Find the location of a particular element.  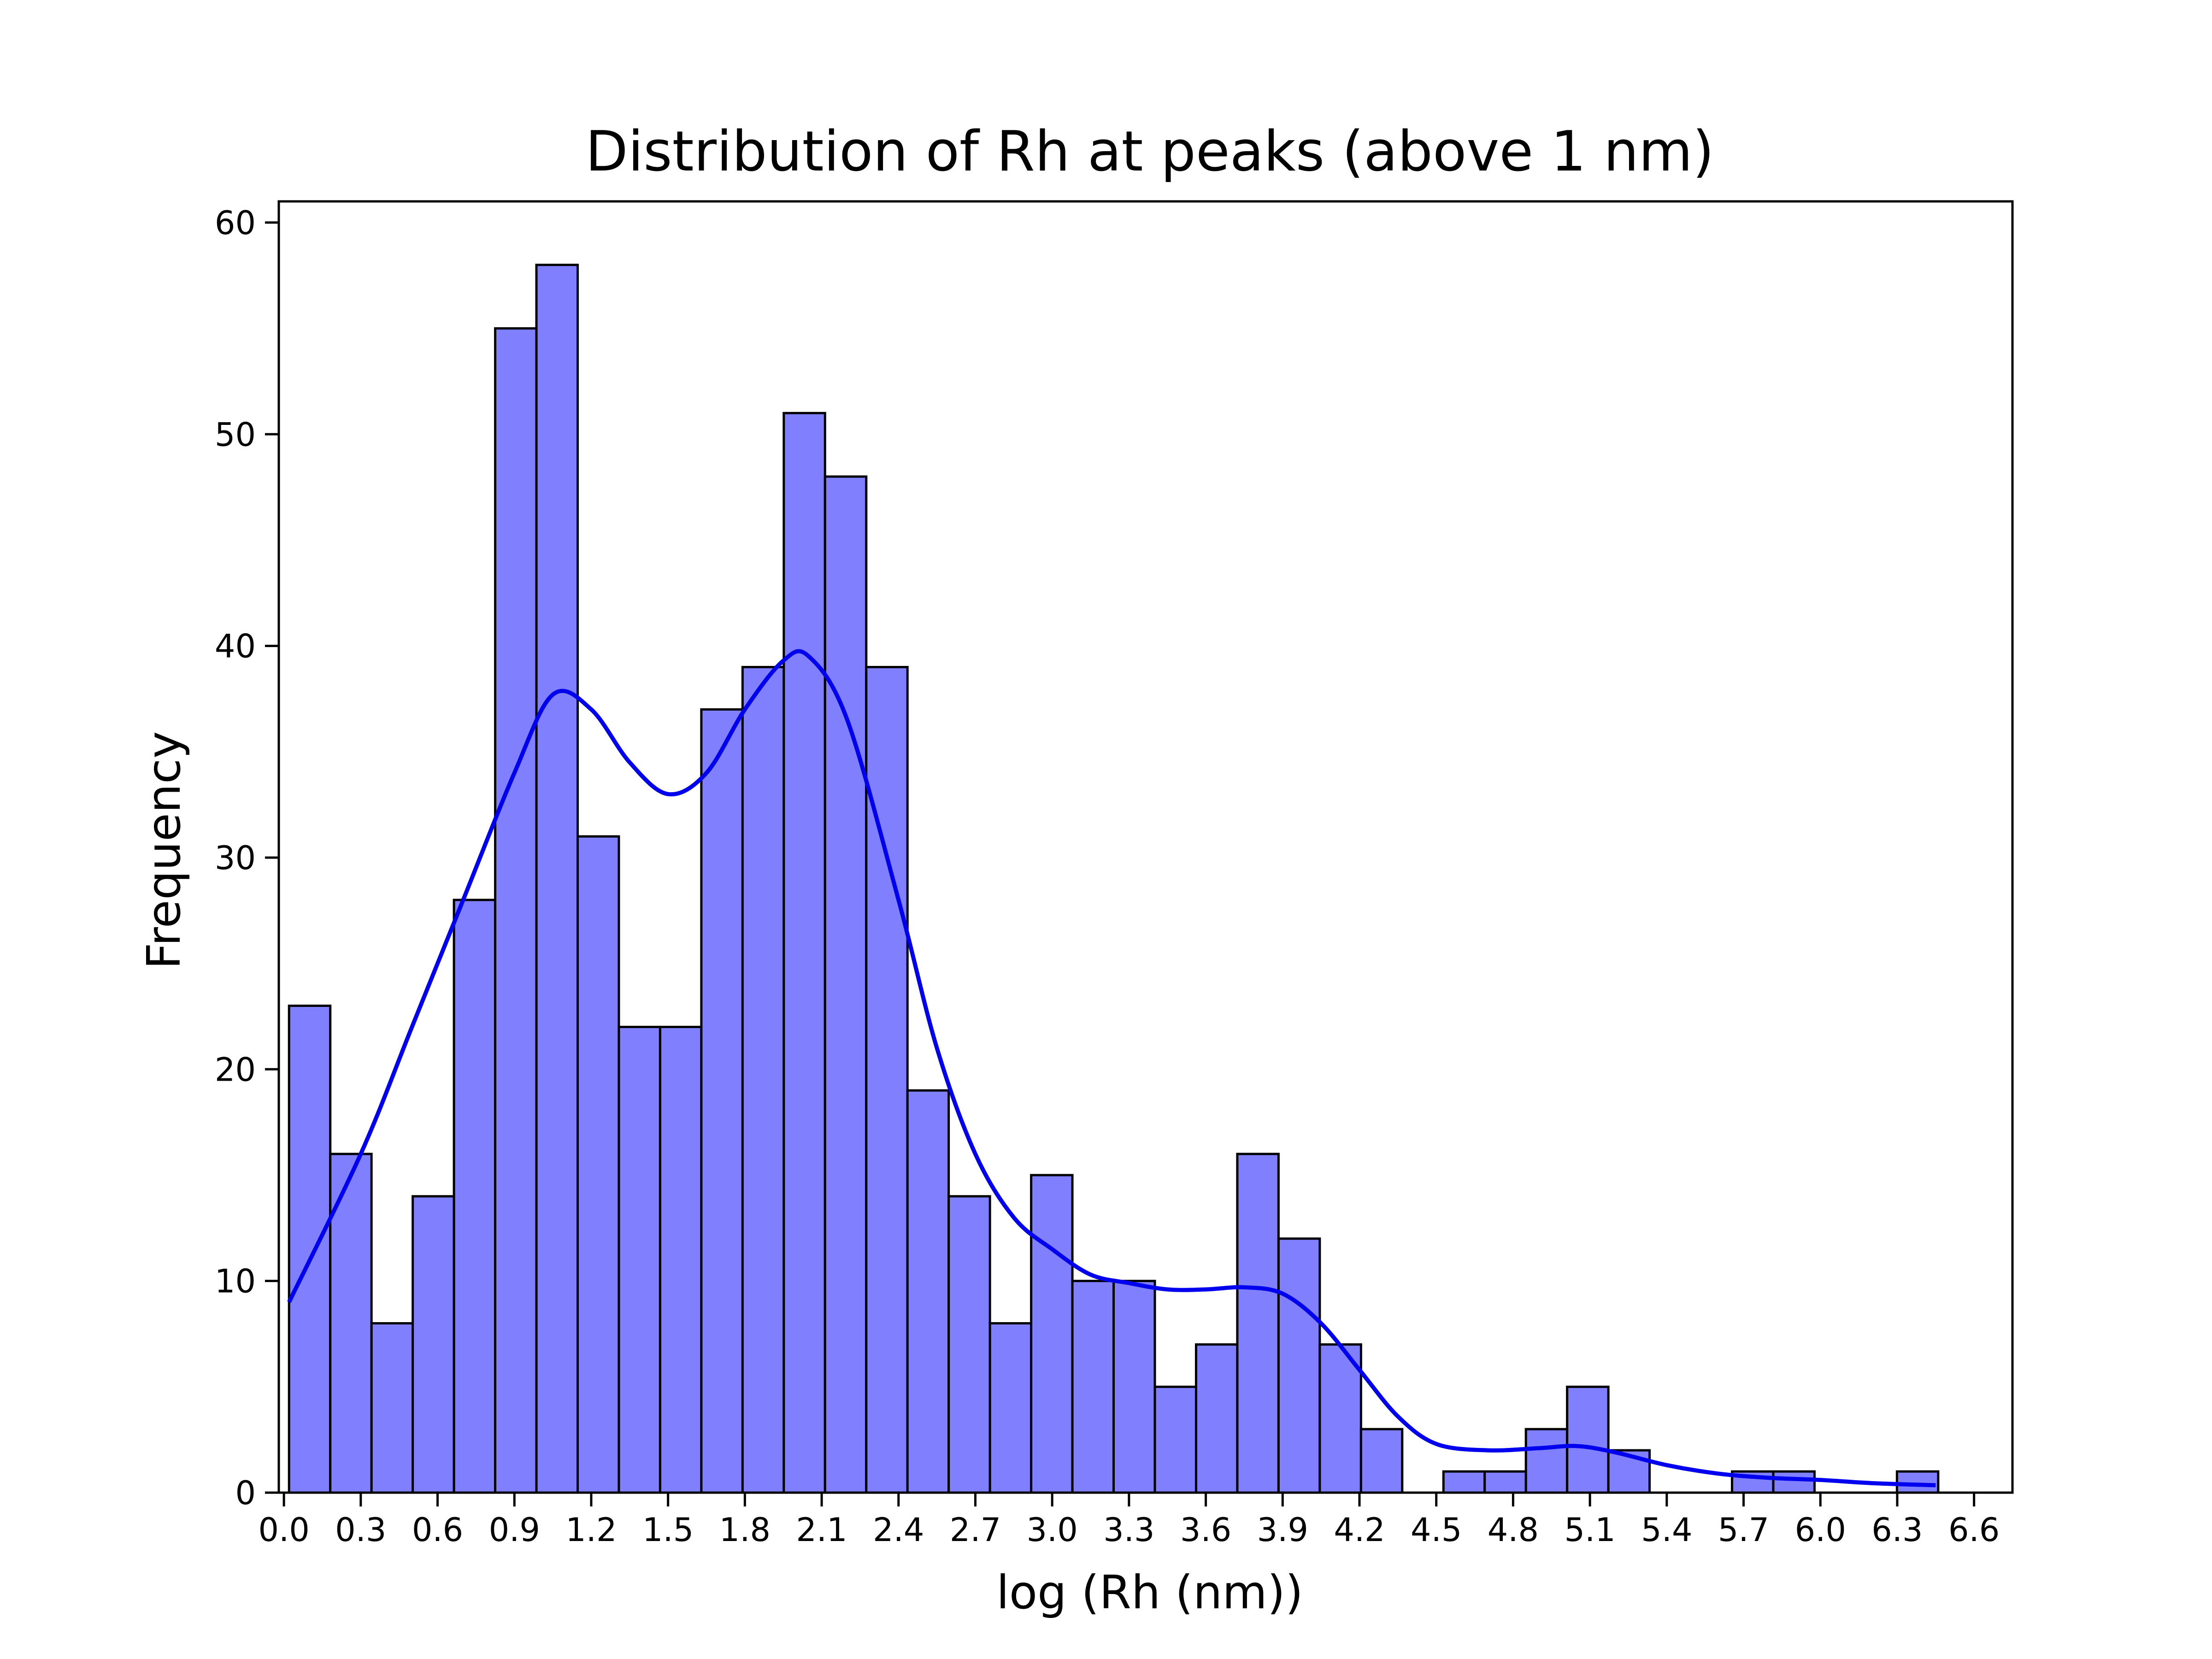

x-tick-label: 3.0 is located at coordinates (1052, 1530).